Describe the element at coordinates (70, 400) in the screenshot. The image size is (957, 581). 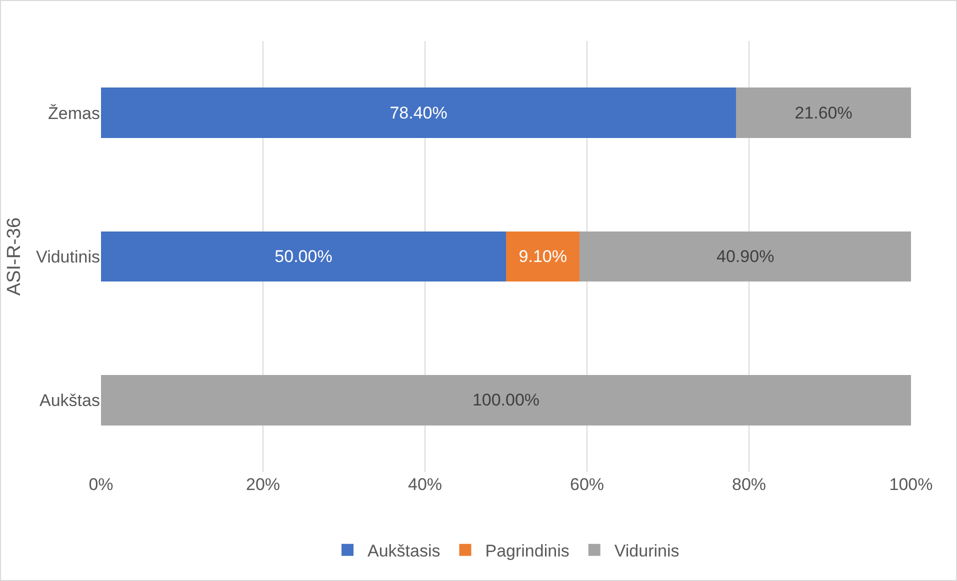
I see `y-tick-label: Aukštas` at that location.